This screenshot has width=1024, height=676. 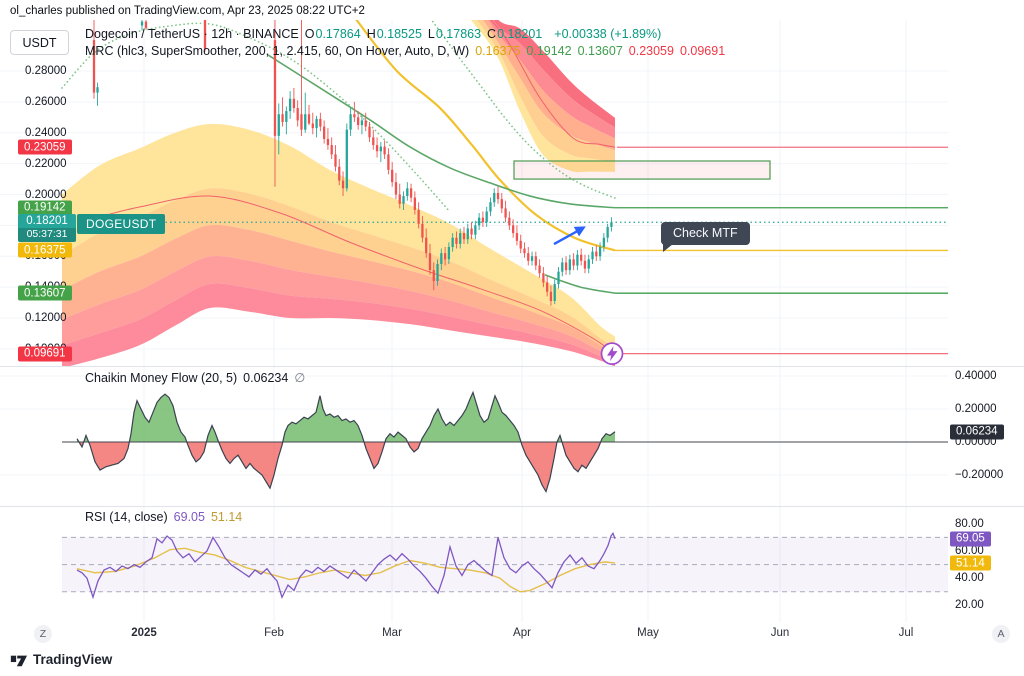 What do you see at coordinates (705, 237) in the screenshot?
I see `check-mtf-note: Check MTF` at bounding box center [705, 237].